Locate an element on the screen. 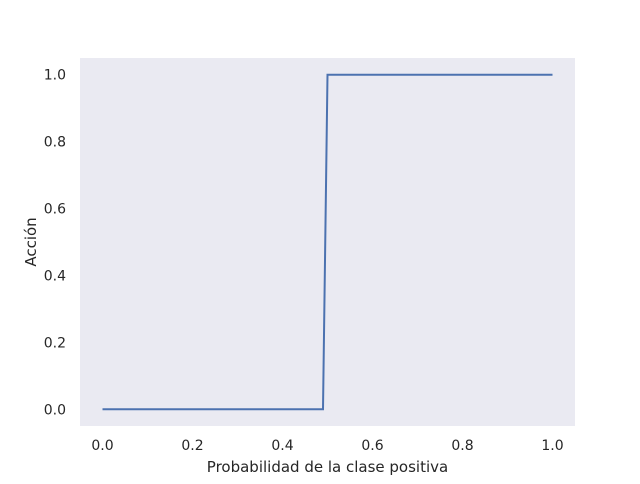 The width and height of the screenshot is (640, 484). x-axis-label: Probabilidad de la clase positiva is located at coordinates (327, 467).